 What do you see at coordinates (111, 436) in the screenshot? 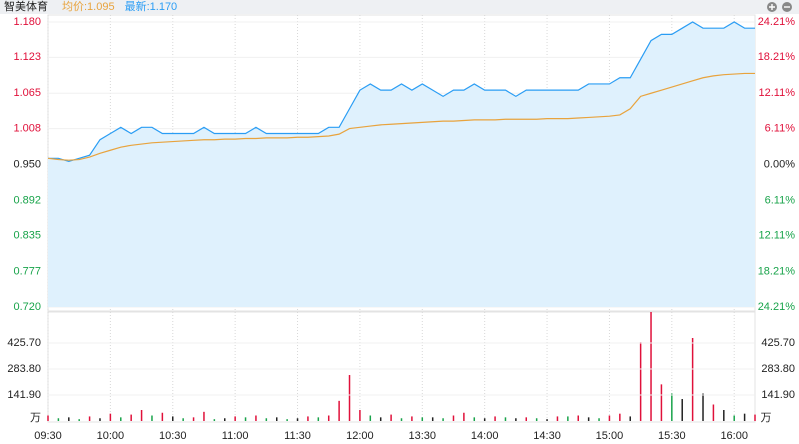
I see `x-tick-label: 10:00` at bounding box center [111, 436].